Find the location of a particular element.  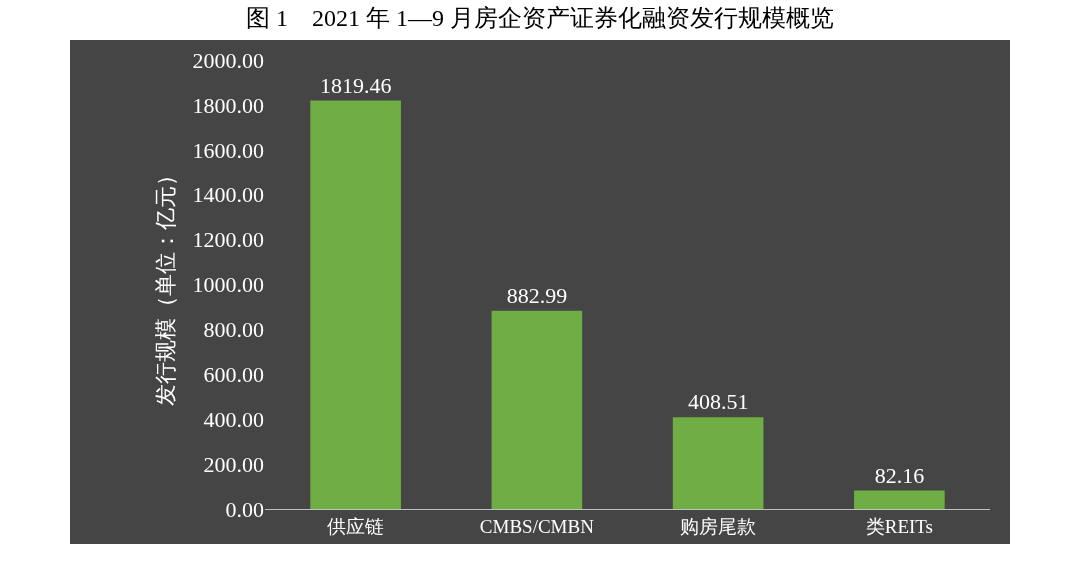

data-label: 1819.46 is located at coordinates (355, 85).